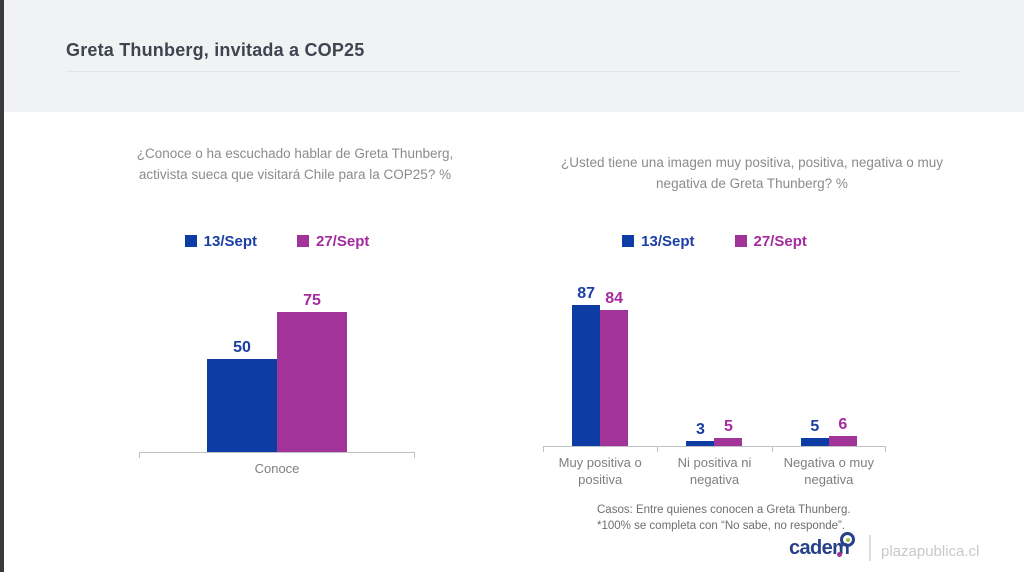 The width and height of the screenshot is (1024, 572). I want to click on title-divider, so click(513, 71).